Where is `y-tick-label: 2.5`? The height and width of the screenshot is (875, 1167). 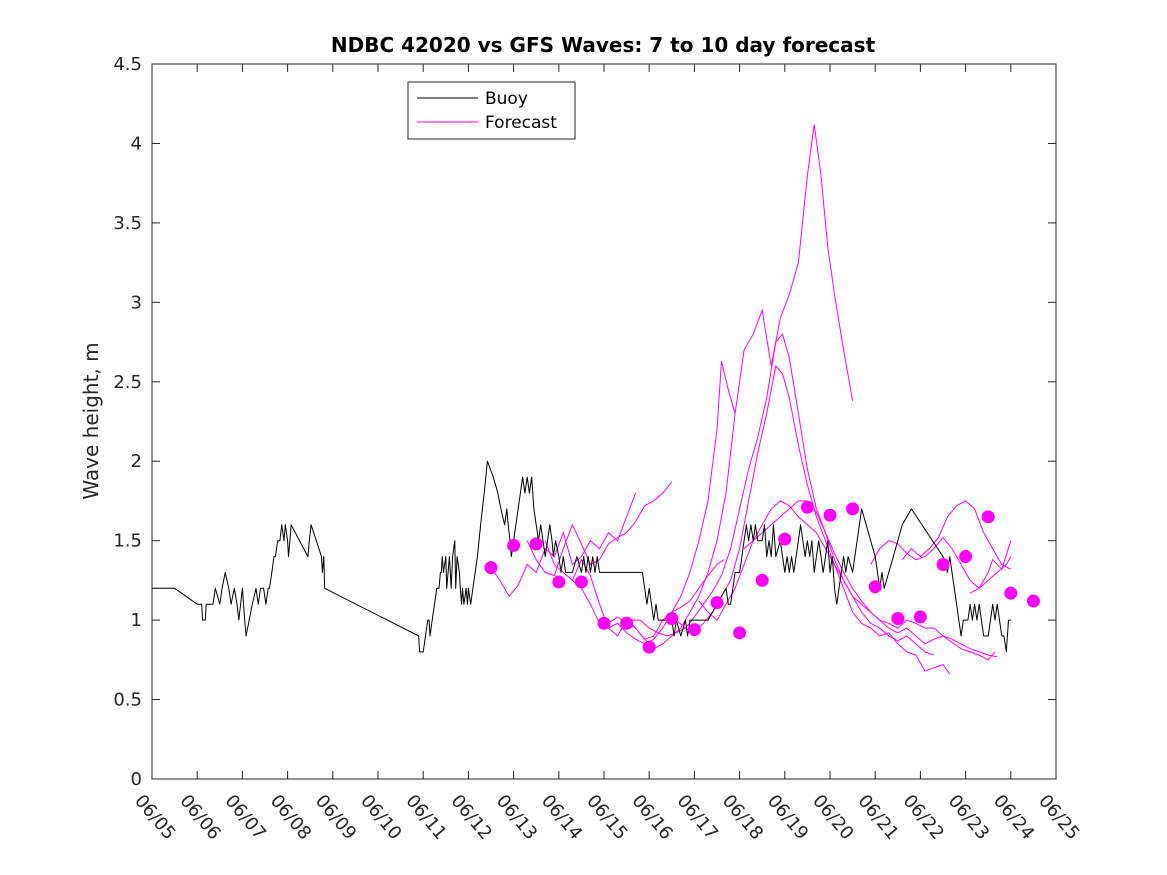
y-tick-label: 2.5 is located at coordinates (127, 382).